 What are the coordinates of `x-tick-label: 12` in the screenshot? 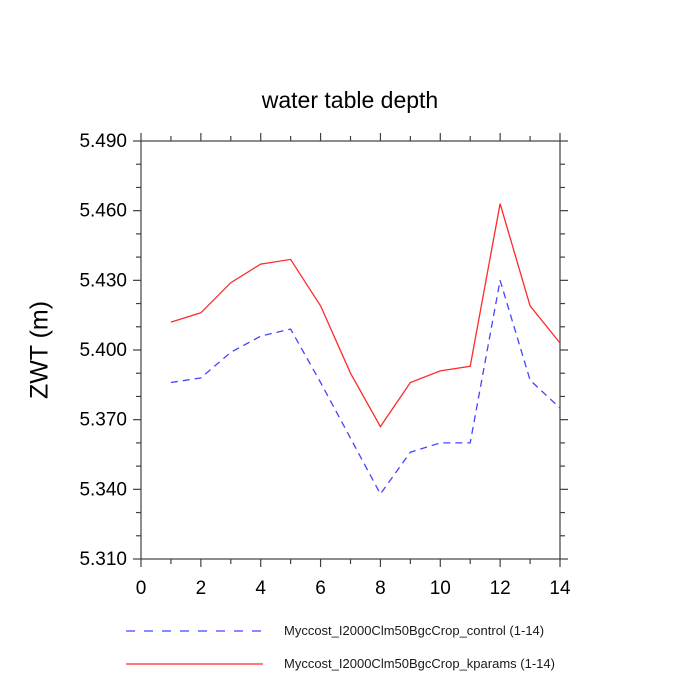 It's located at (500, 588).